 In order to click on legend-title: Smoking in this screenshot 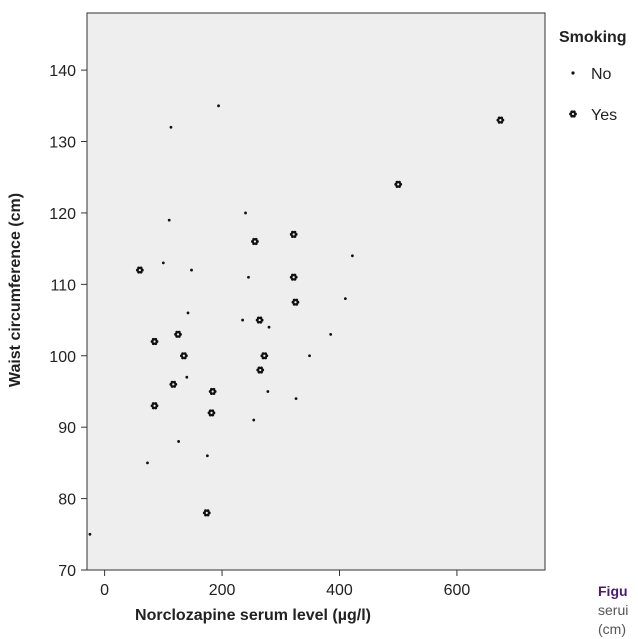, I will do `click(593, 37)`.